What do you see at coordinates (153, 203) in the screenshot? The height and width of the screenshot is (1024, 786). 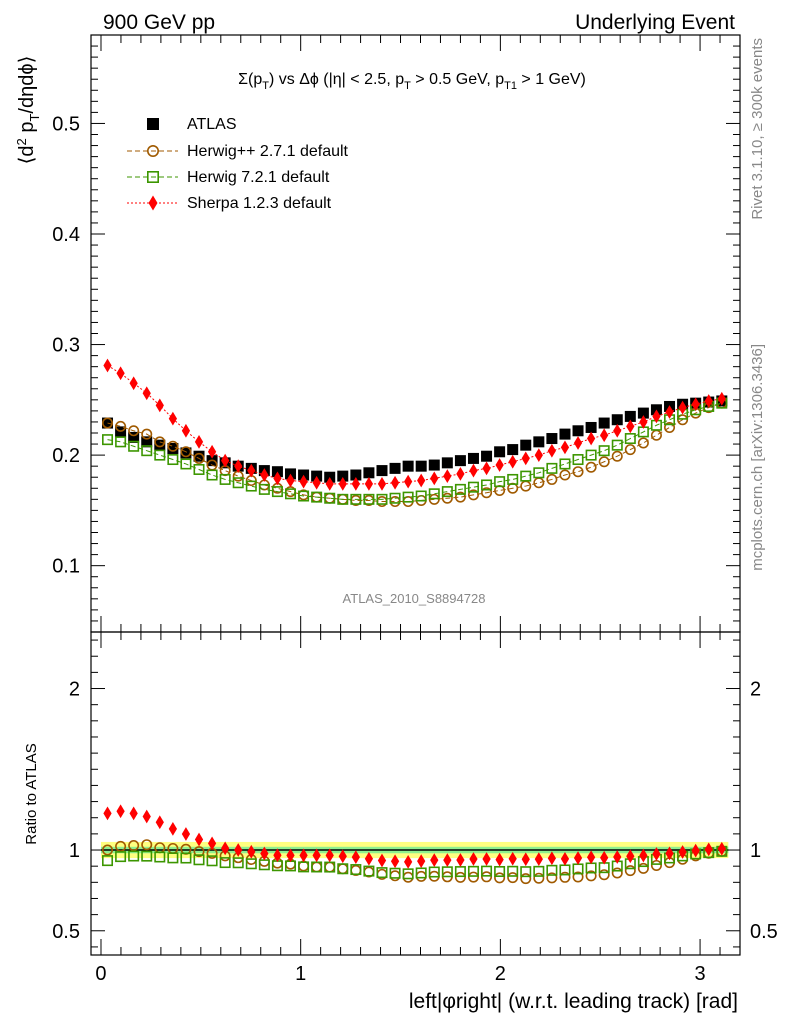 I see `legend-marker-sherpa-1-2-3-default` at bounding box center [153, 203].